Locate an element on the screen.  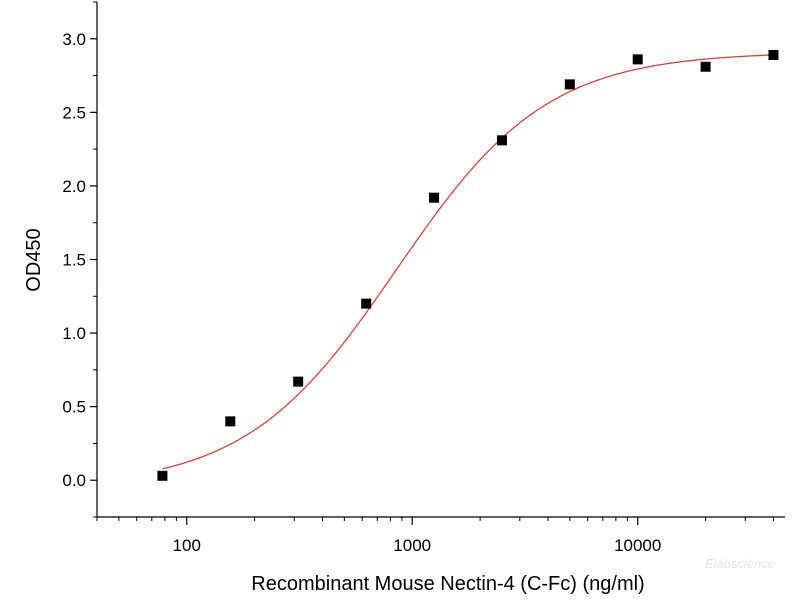
y-tick-label: 2.0 is located at coordinates (74, 186).